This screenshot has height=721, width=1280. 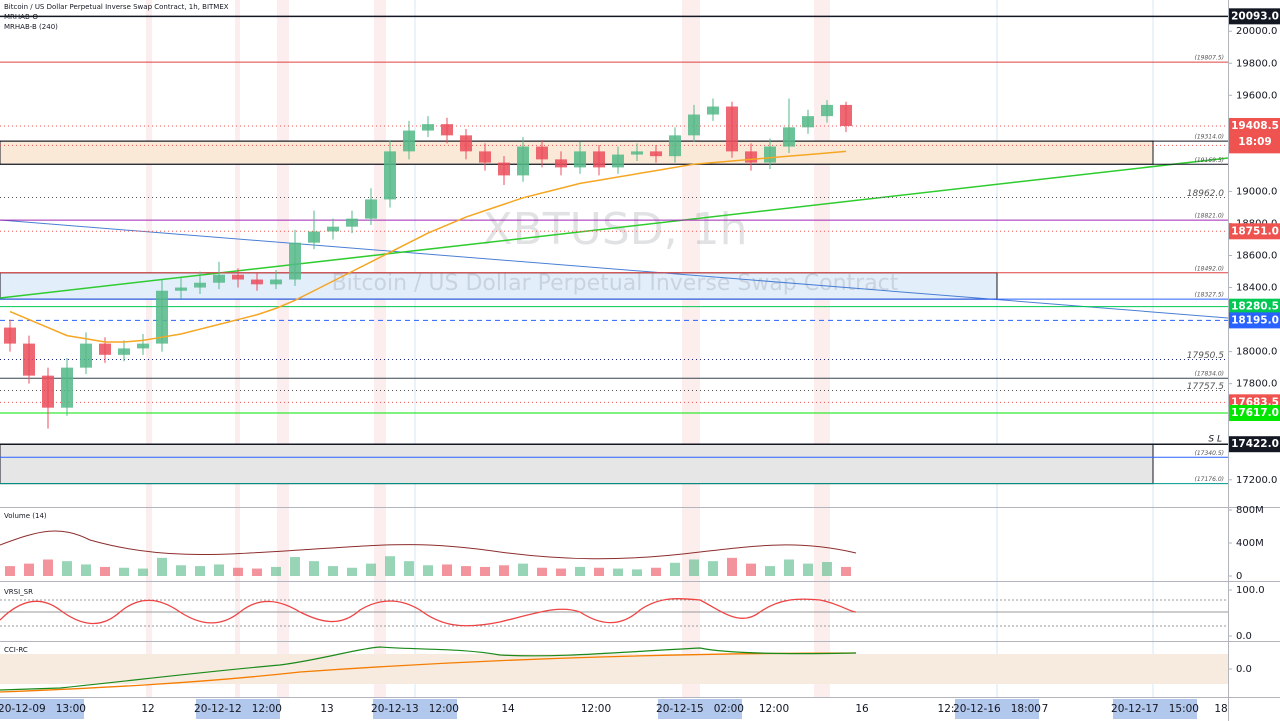 I want to click on indicator-label: MRHAB-B (240), so click(x=31, y=27).